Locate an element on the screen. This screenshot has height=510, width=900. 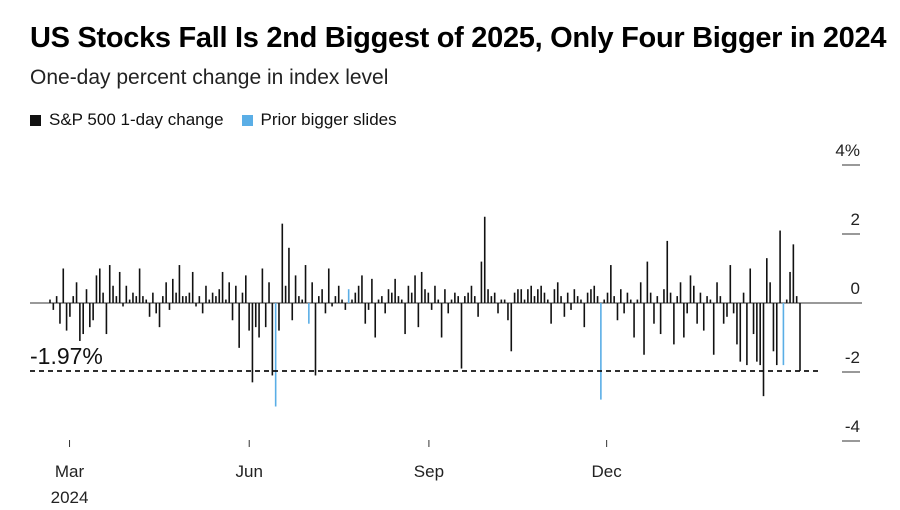
x-tick-label: Dec is located at coordinates (607, 471).